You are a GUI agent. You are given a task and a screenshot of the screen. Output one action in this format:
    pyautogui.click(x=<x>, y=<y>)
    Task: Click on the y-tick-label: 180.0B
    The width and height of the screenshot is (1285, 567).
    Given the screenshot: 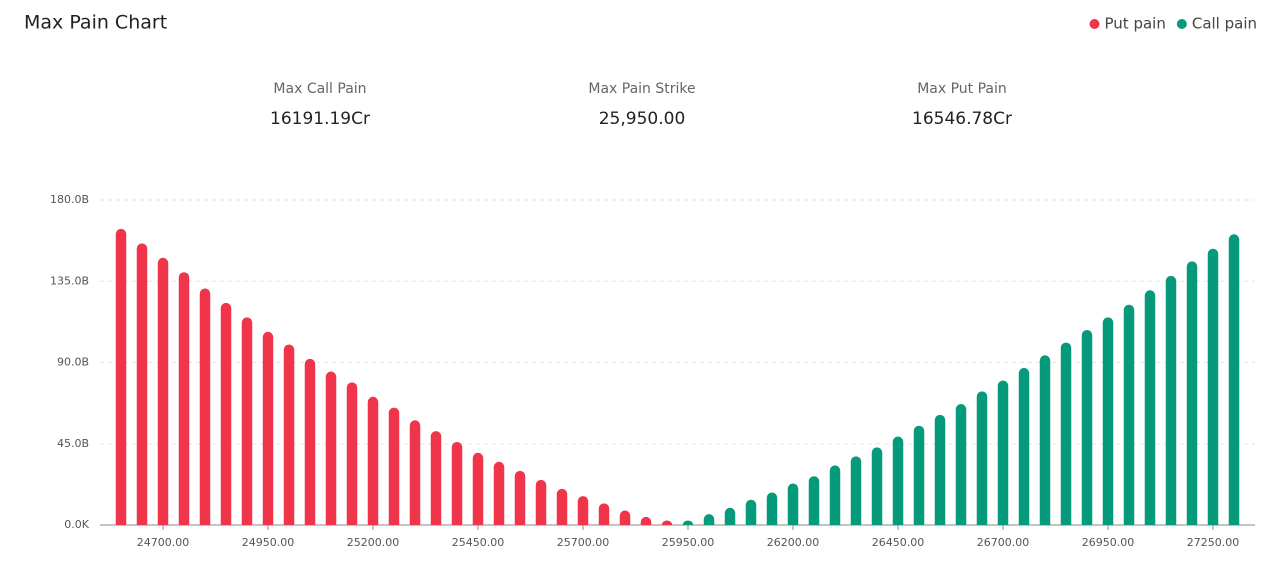 What is the action you would take?
    pyautogui.click(x=69, y=199)
    